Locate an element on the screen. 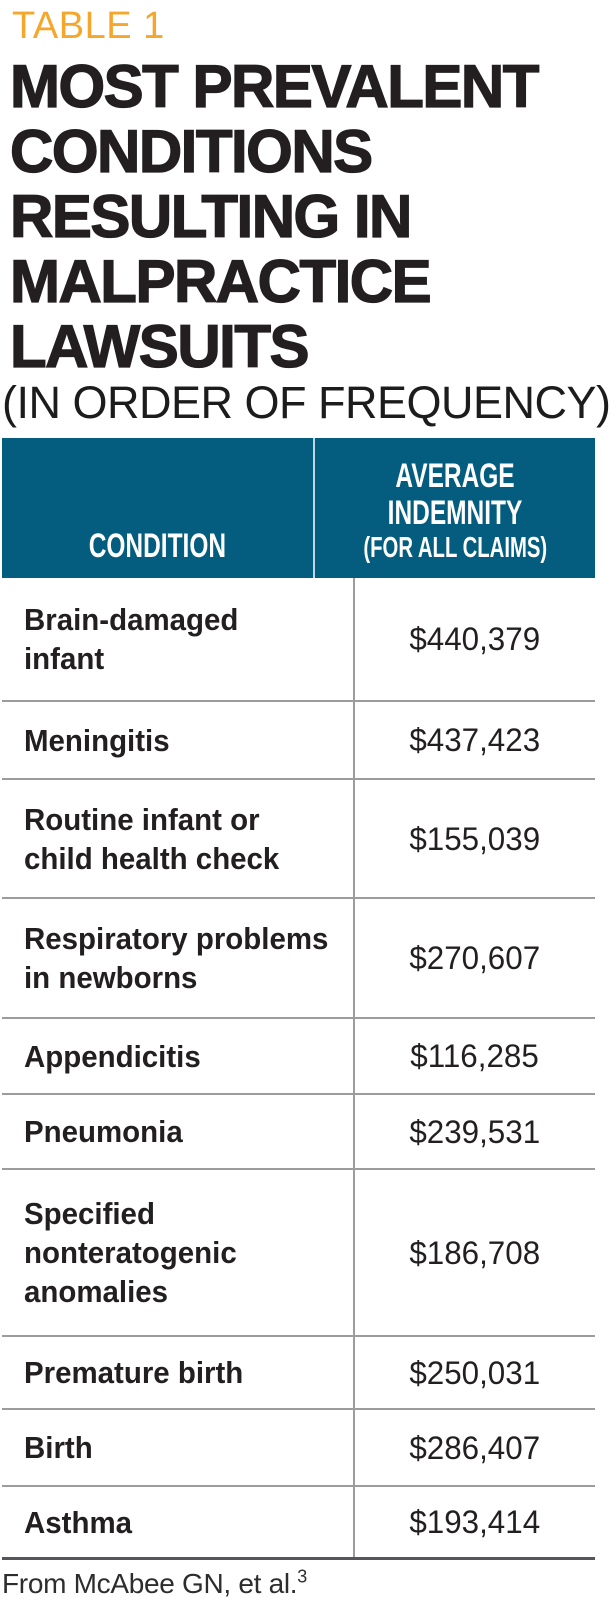 Image resolution: width=616 pixels, height=1611 pixels. indemnity-cell: $270,607 is located at coordinates (475, 958).